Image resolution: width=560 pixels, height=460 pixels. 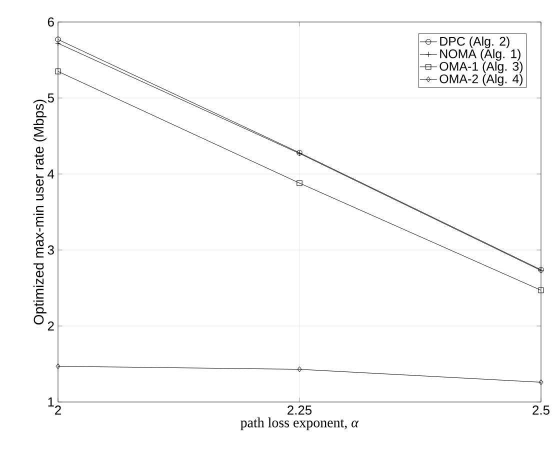 What do you see at coordinates (58, 410) in the screenshot?
I see `x-tick-label: 2` at bounding box center [58, 410].